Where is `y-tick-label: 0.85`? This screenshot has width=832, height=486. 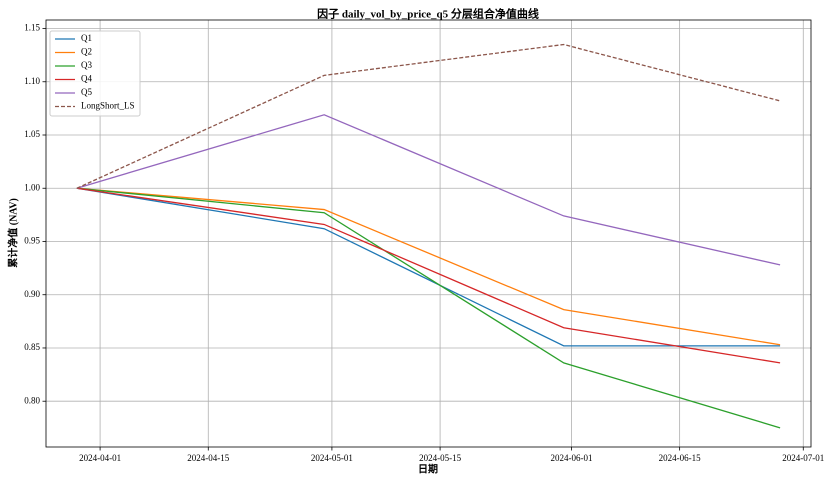 y-tick-label: 0.85 is located at coordinates (32, 347).